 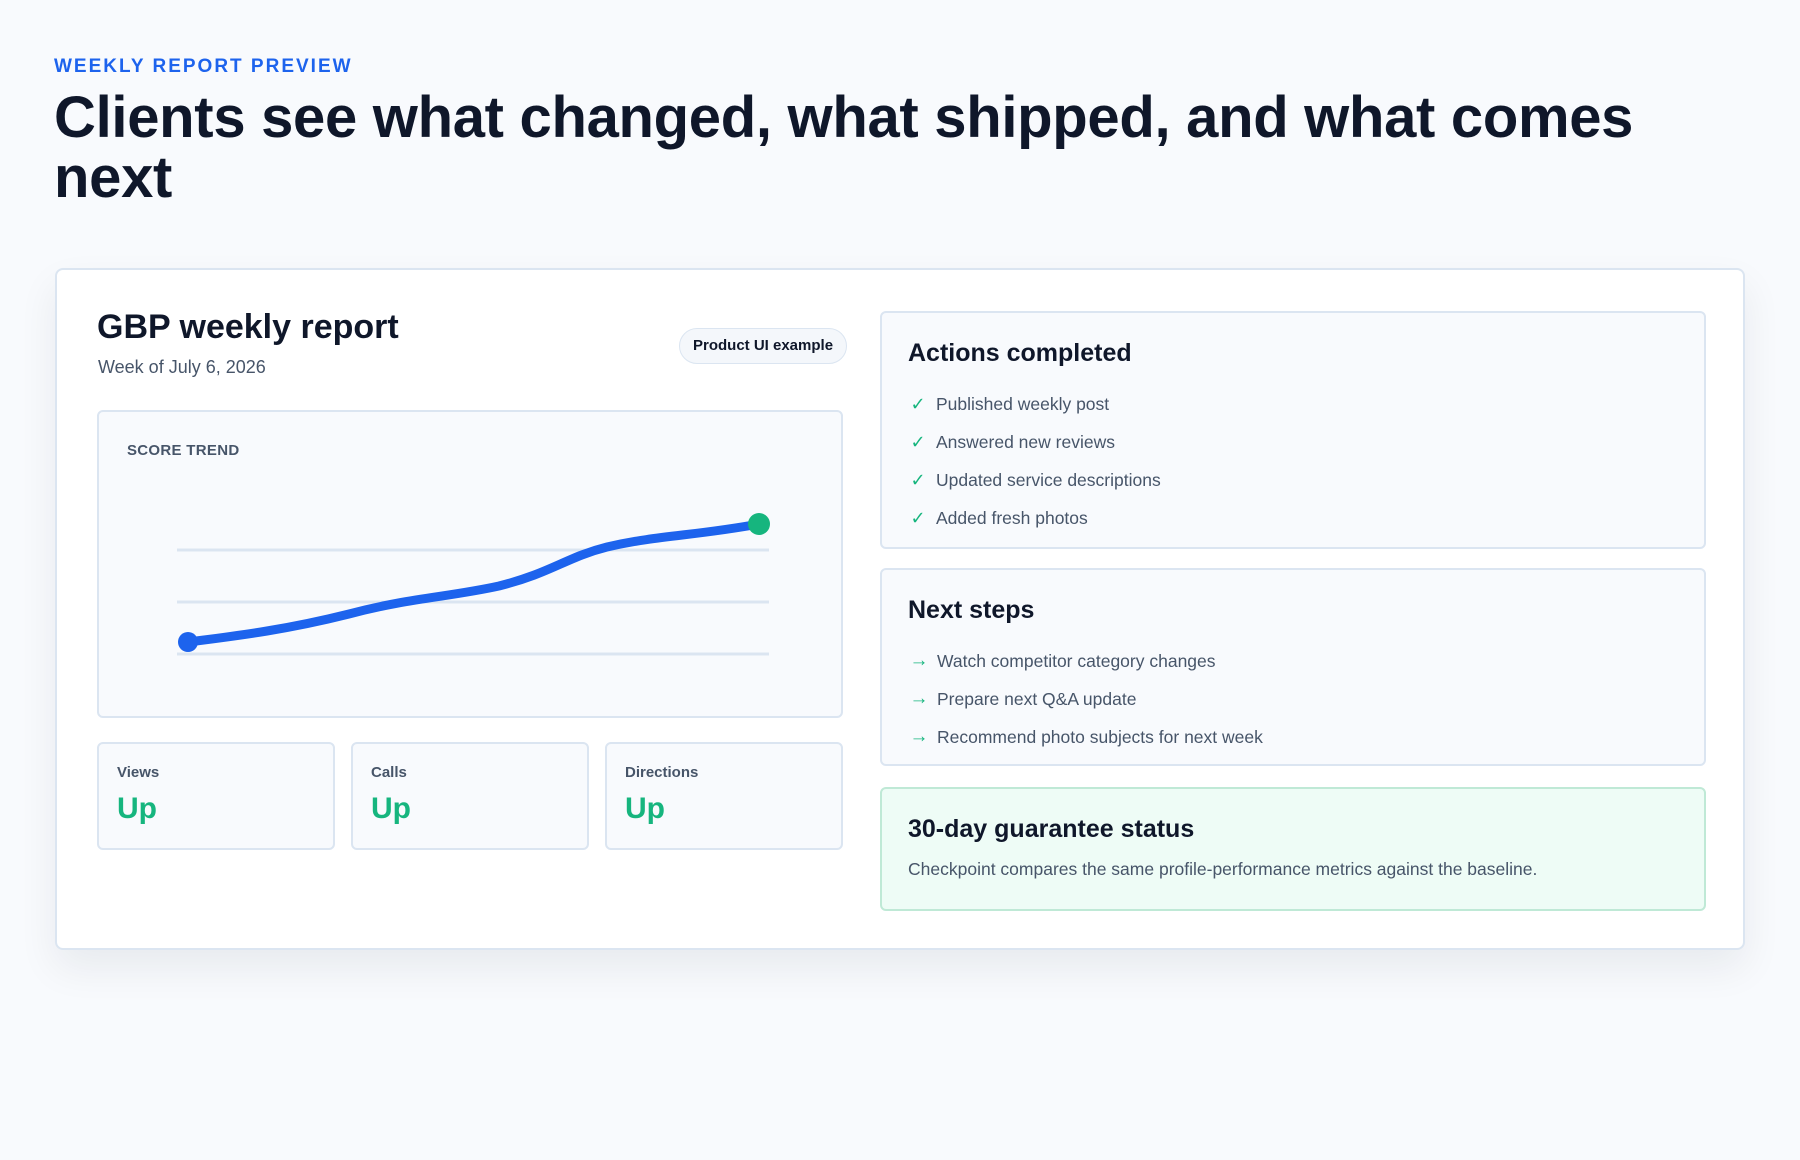 I want to click on report-subtitle: Week of July 6, 2026, so click(x=182, y=367).